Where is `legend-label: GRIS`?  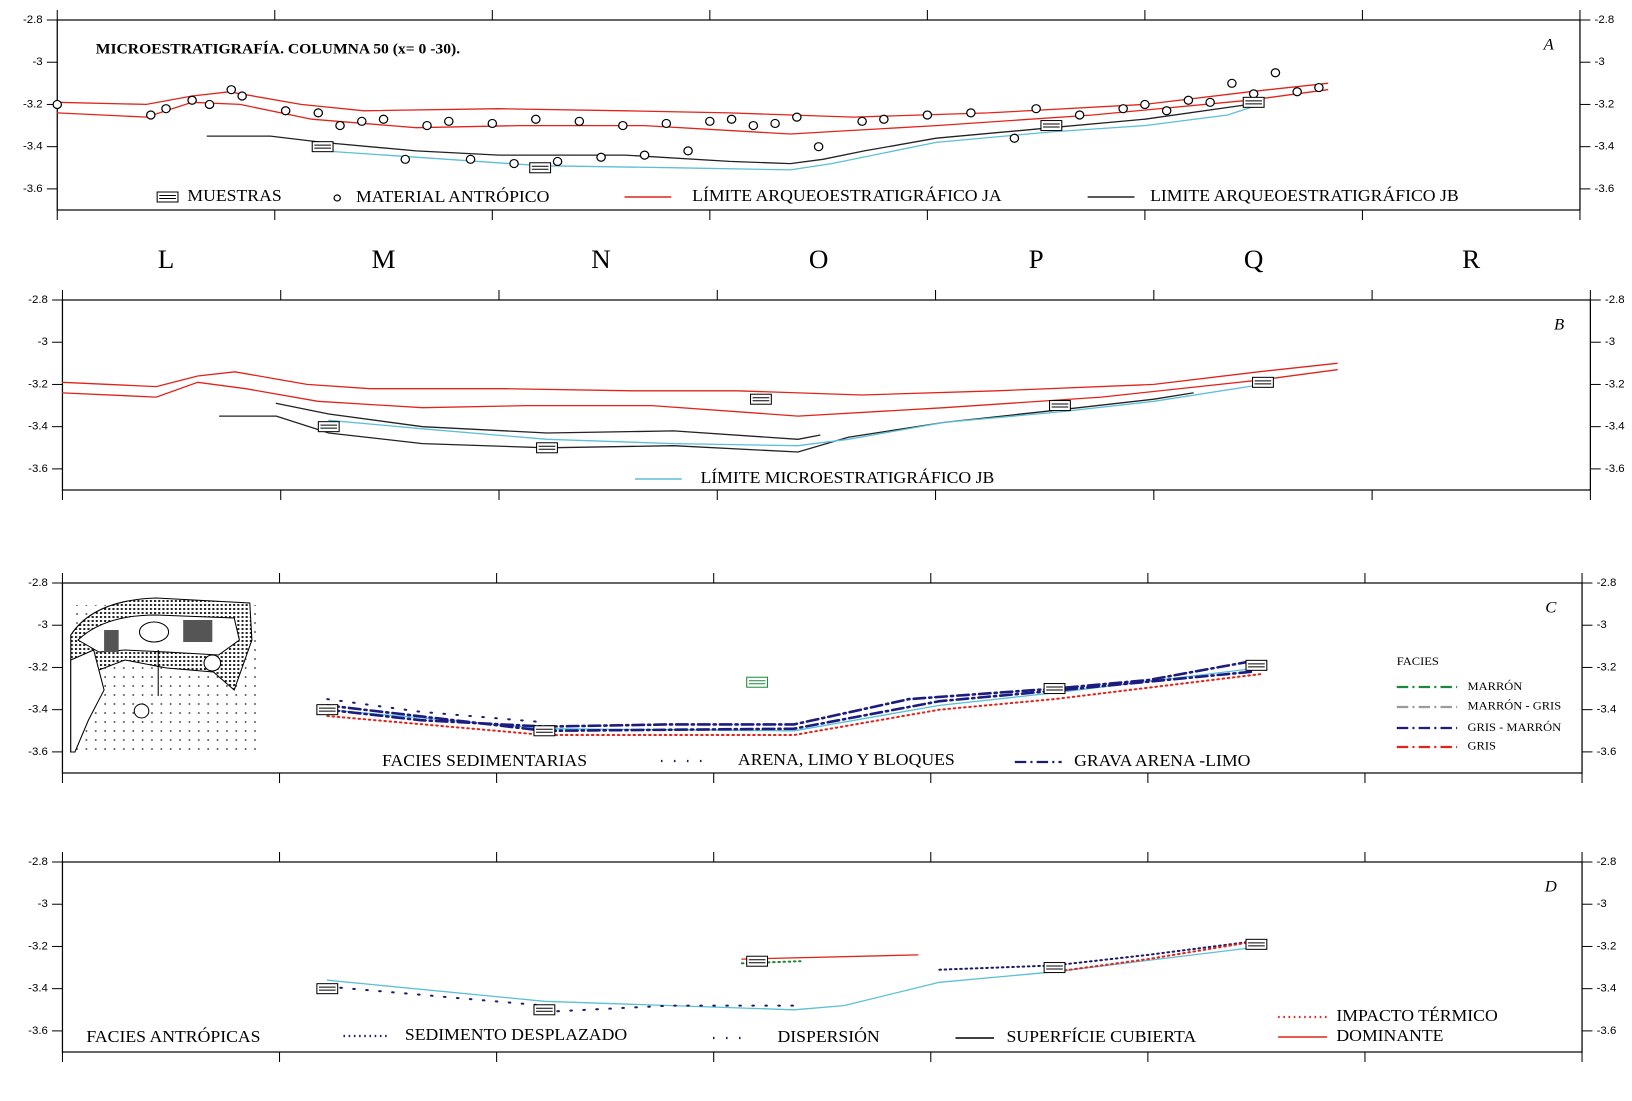 legend-label: GRIS is located at coordinates (1482, 746).